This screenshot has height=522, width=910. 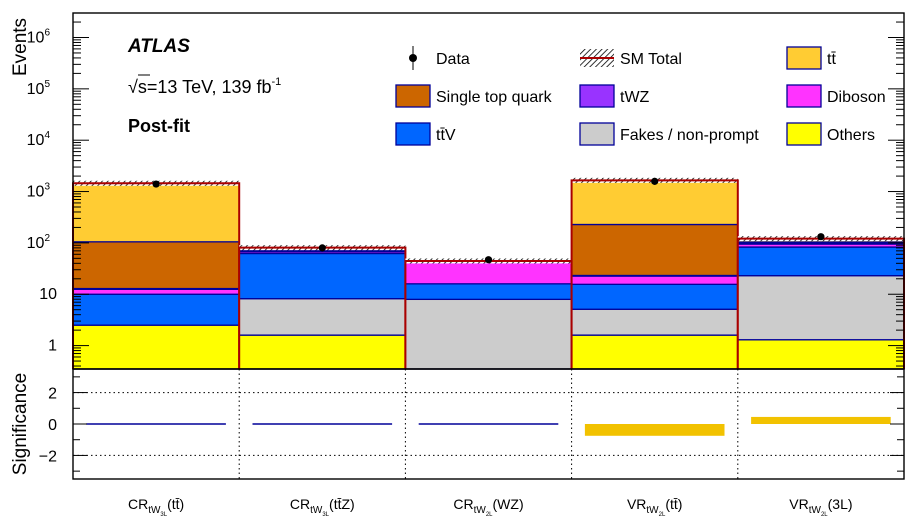 What do you see at coordinates (133, 87) in the screenshot?
I see `energy-label-sqrt: √` at bounding box center [133, 87].